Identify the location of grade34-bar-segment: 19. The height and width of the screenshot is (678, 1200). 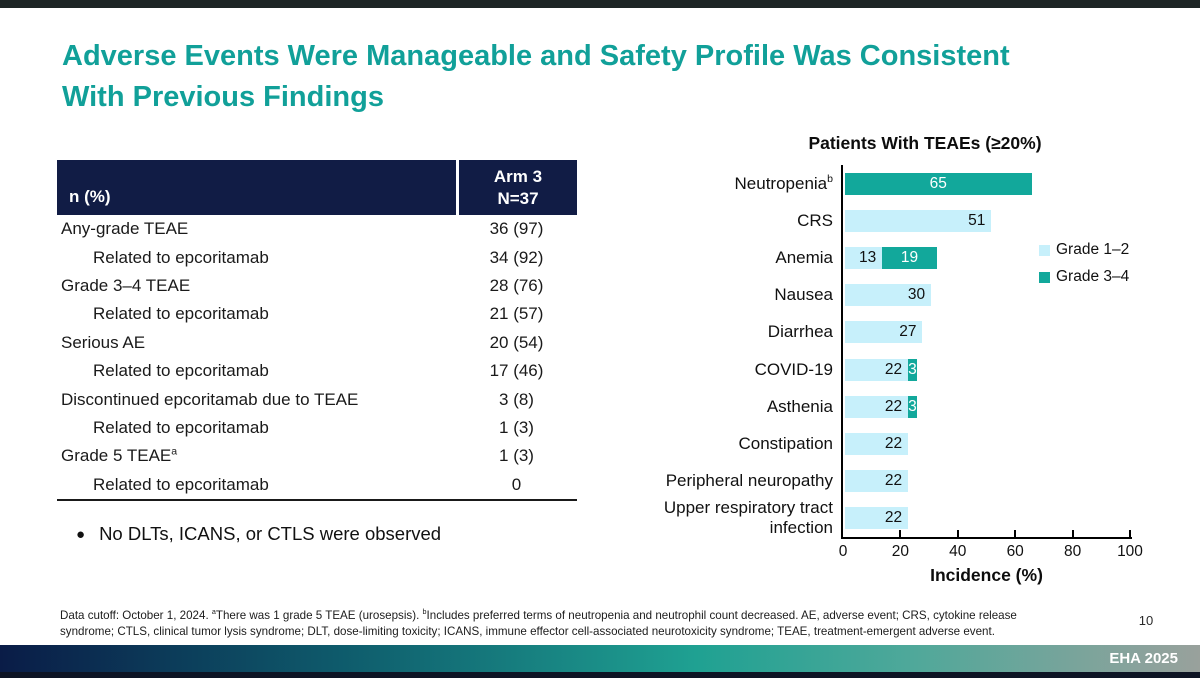
(909, 257).